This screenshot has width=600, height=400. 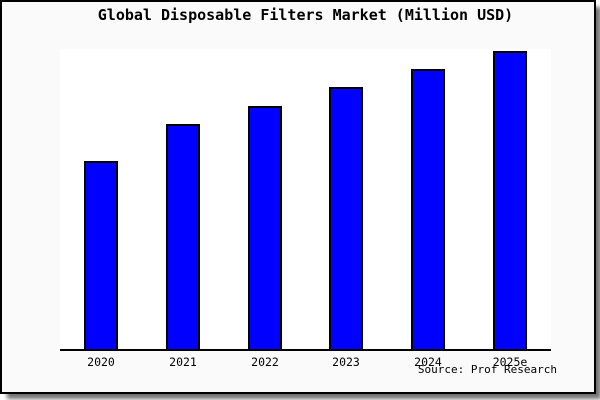 I want to click on x-tick-label-2022: 2022, so click(x=265, y=362).